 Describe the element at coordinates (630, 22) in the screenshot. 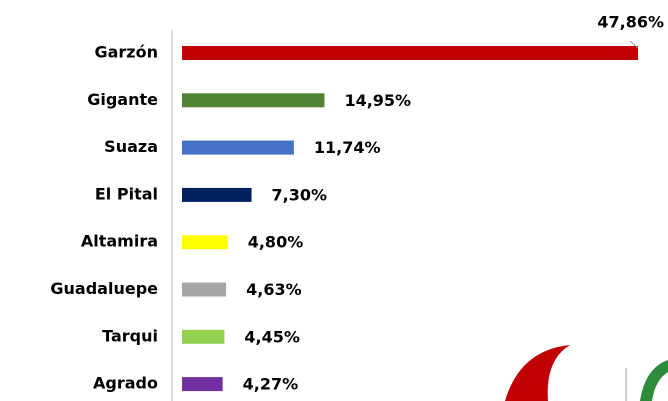

I see `value-label: 47,86%` at that location.